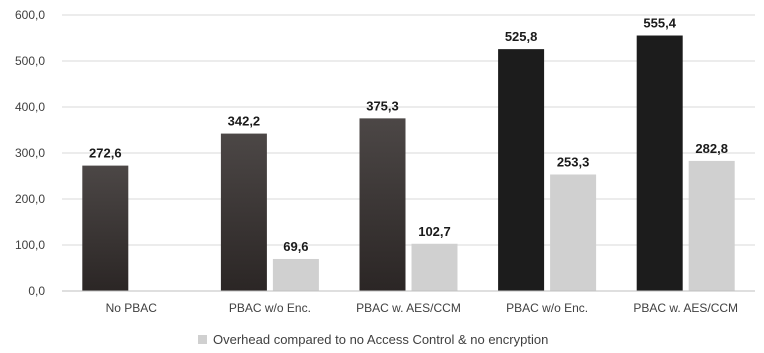  What do you see at coordinates (30, 61) in the screenshot?
I see `y-tick-label: 500,0` at bounding box center [30, 61].